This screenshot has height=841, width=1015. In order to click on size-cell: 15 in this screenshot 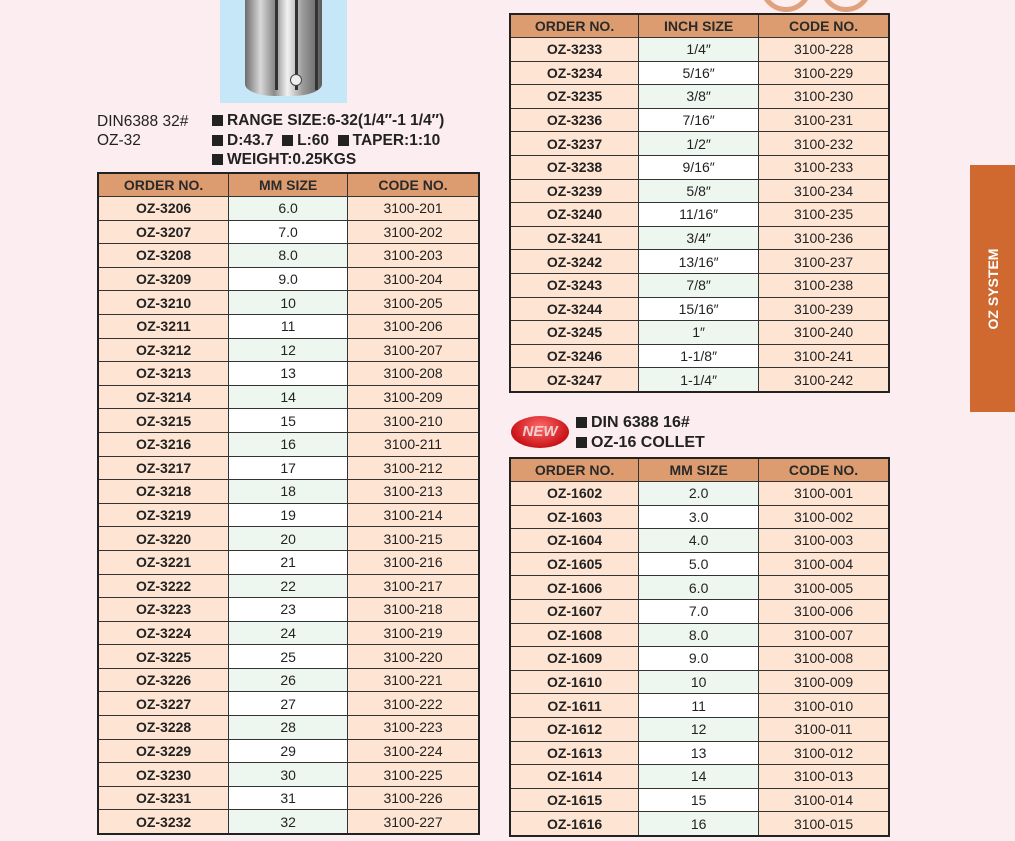, I will do `click(699, 800)`.